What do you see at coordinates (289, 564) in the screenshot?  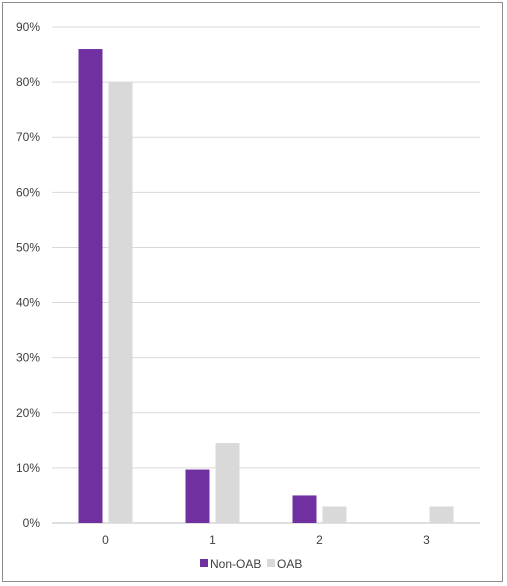 I see `legend-label: OAB` at bounding box center [289, 564].